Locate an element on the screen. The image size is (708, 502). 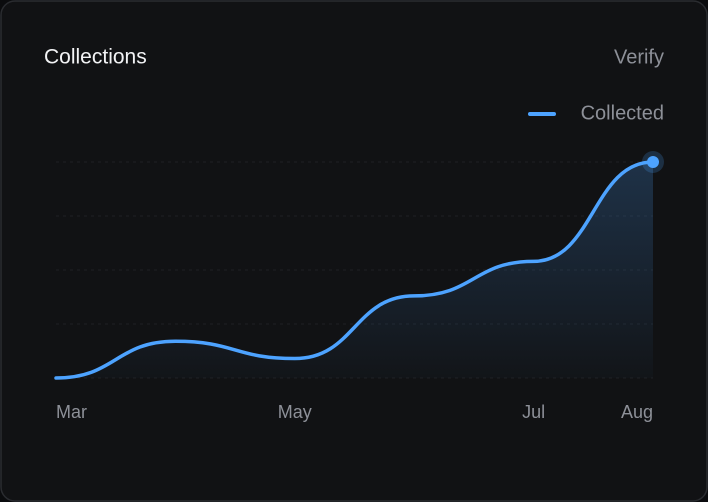
legend-label: Collected is located at coordinates (622, 113).